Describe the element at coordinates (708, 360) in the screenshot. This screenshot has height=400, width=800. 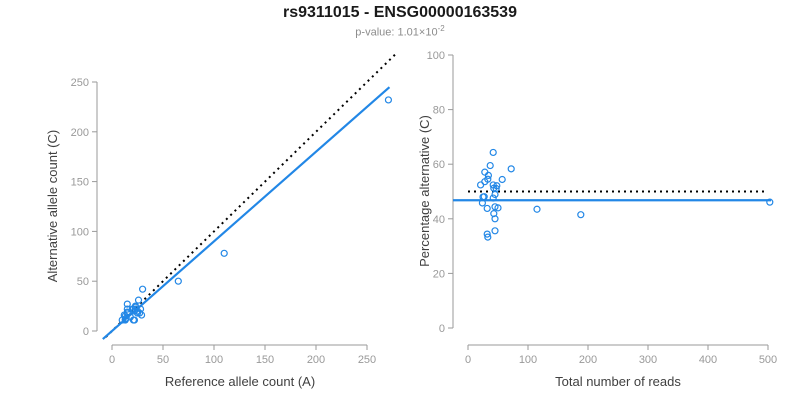
I see `x-tick-label: 400` at that location.